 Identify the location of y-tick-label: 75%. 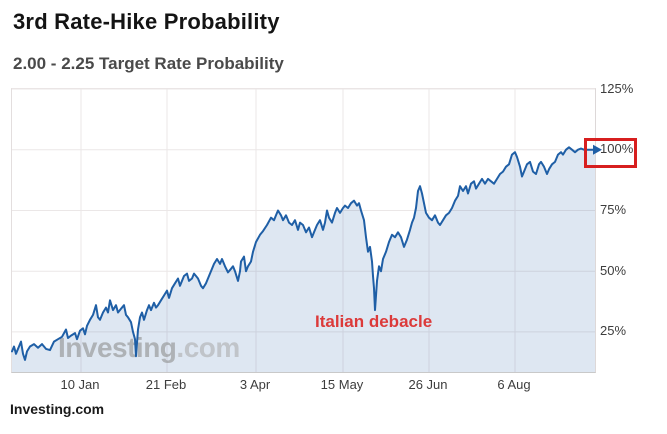
(613, 209).